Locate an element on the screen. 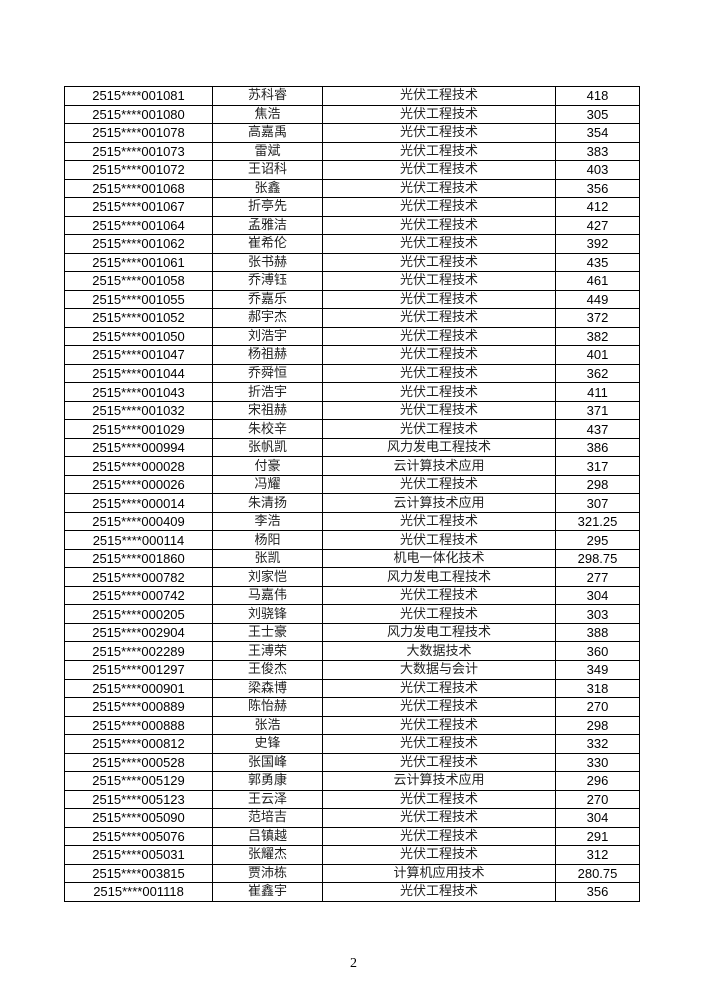 Image resolution: width=707 pixels, height=1000 pixels. exam-id-cell: 2515****001061 is located at coordinates (138, 262).